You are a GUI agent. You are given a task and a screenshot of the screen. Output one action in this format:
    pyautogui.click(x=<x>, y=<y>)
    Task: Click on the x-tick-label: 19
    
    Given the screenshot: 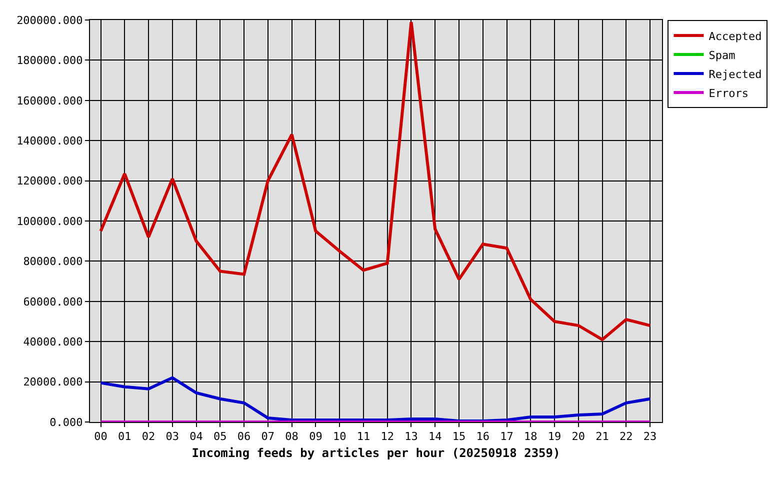 What is the action you would take?
    pyautogui.click(x=555, y=437)
    